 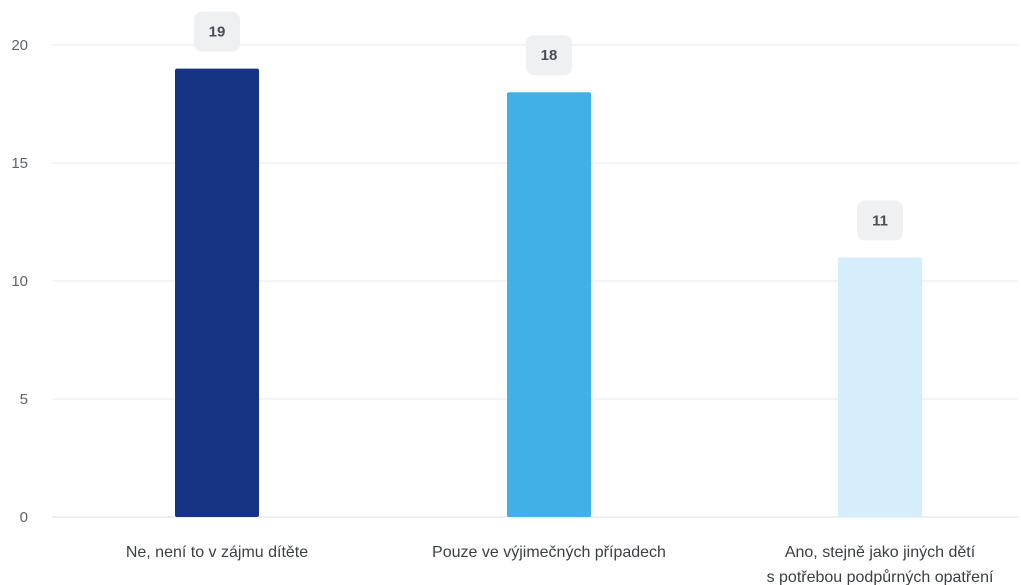 What do you see at coordinates (880, 552) in the screenshot?
I see `x-category-label: Ano, stejně jako jiných dětí` at bounding box center [880, 552].